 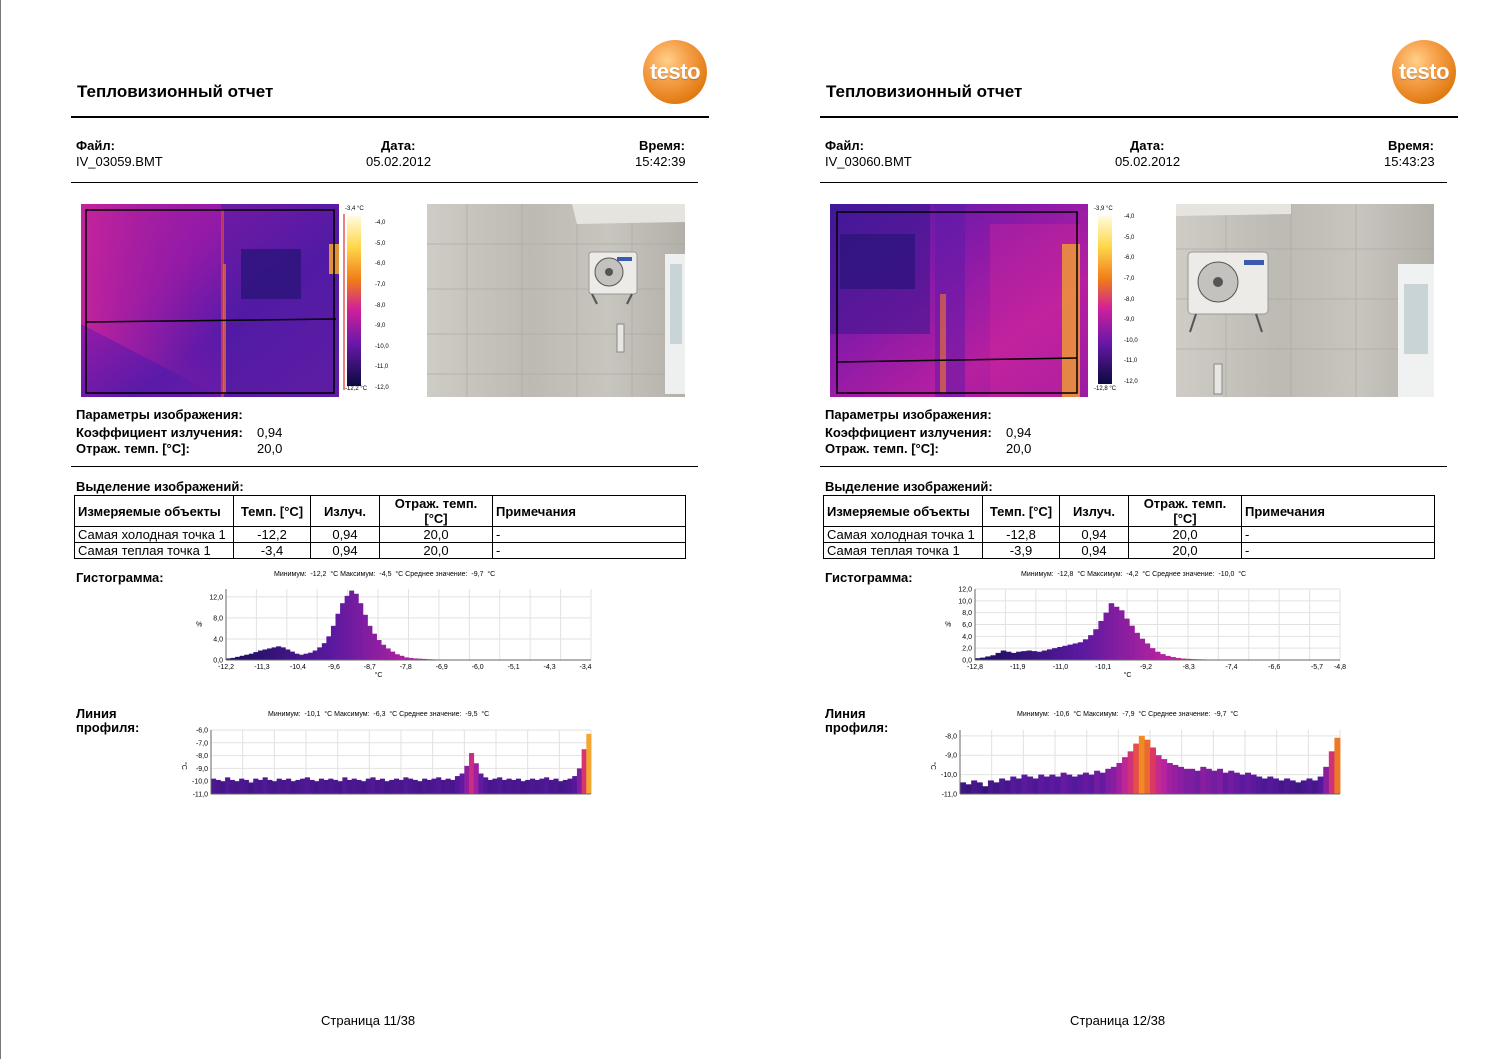 What do you see at coordinates (95, 145) in the screenshot?
I see `file-label: Файл:` at bounding box center [95, 145].